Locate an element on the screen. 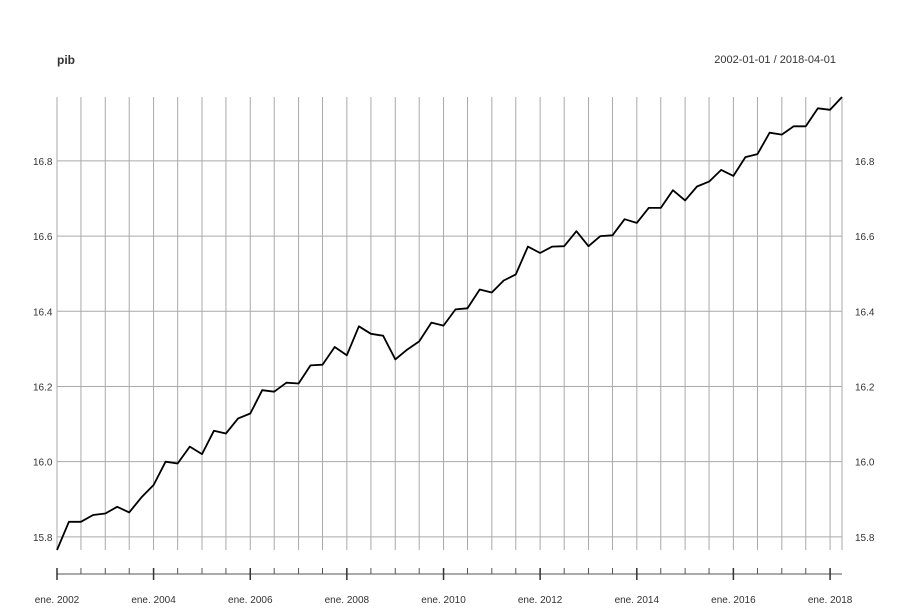 The image size is (900, 612). x-tick-label: ene. 2004 is located at coordinates (153, 600).